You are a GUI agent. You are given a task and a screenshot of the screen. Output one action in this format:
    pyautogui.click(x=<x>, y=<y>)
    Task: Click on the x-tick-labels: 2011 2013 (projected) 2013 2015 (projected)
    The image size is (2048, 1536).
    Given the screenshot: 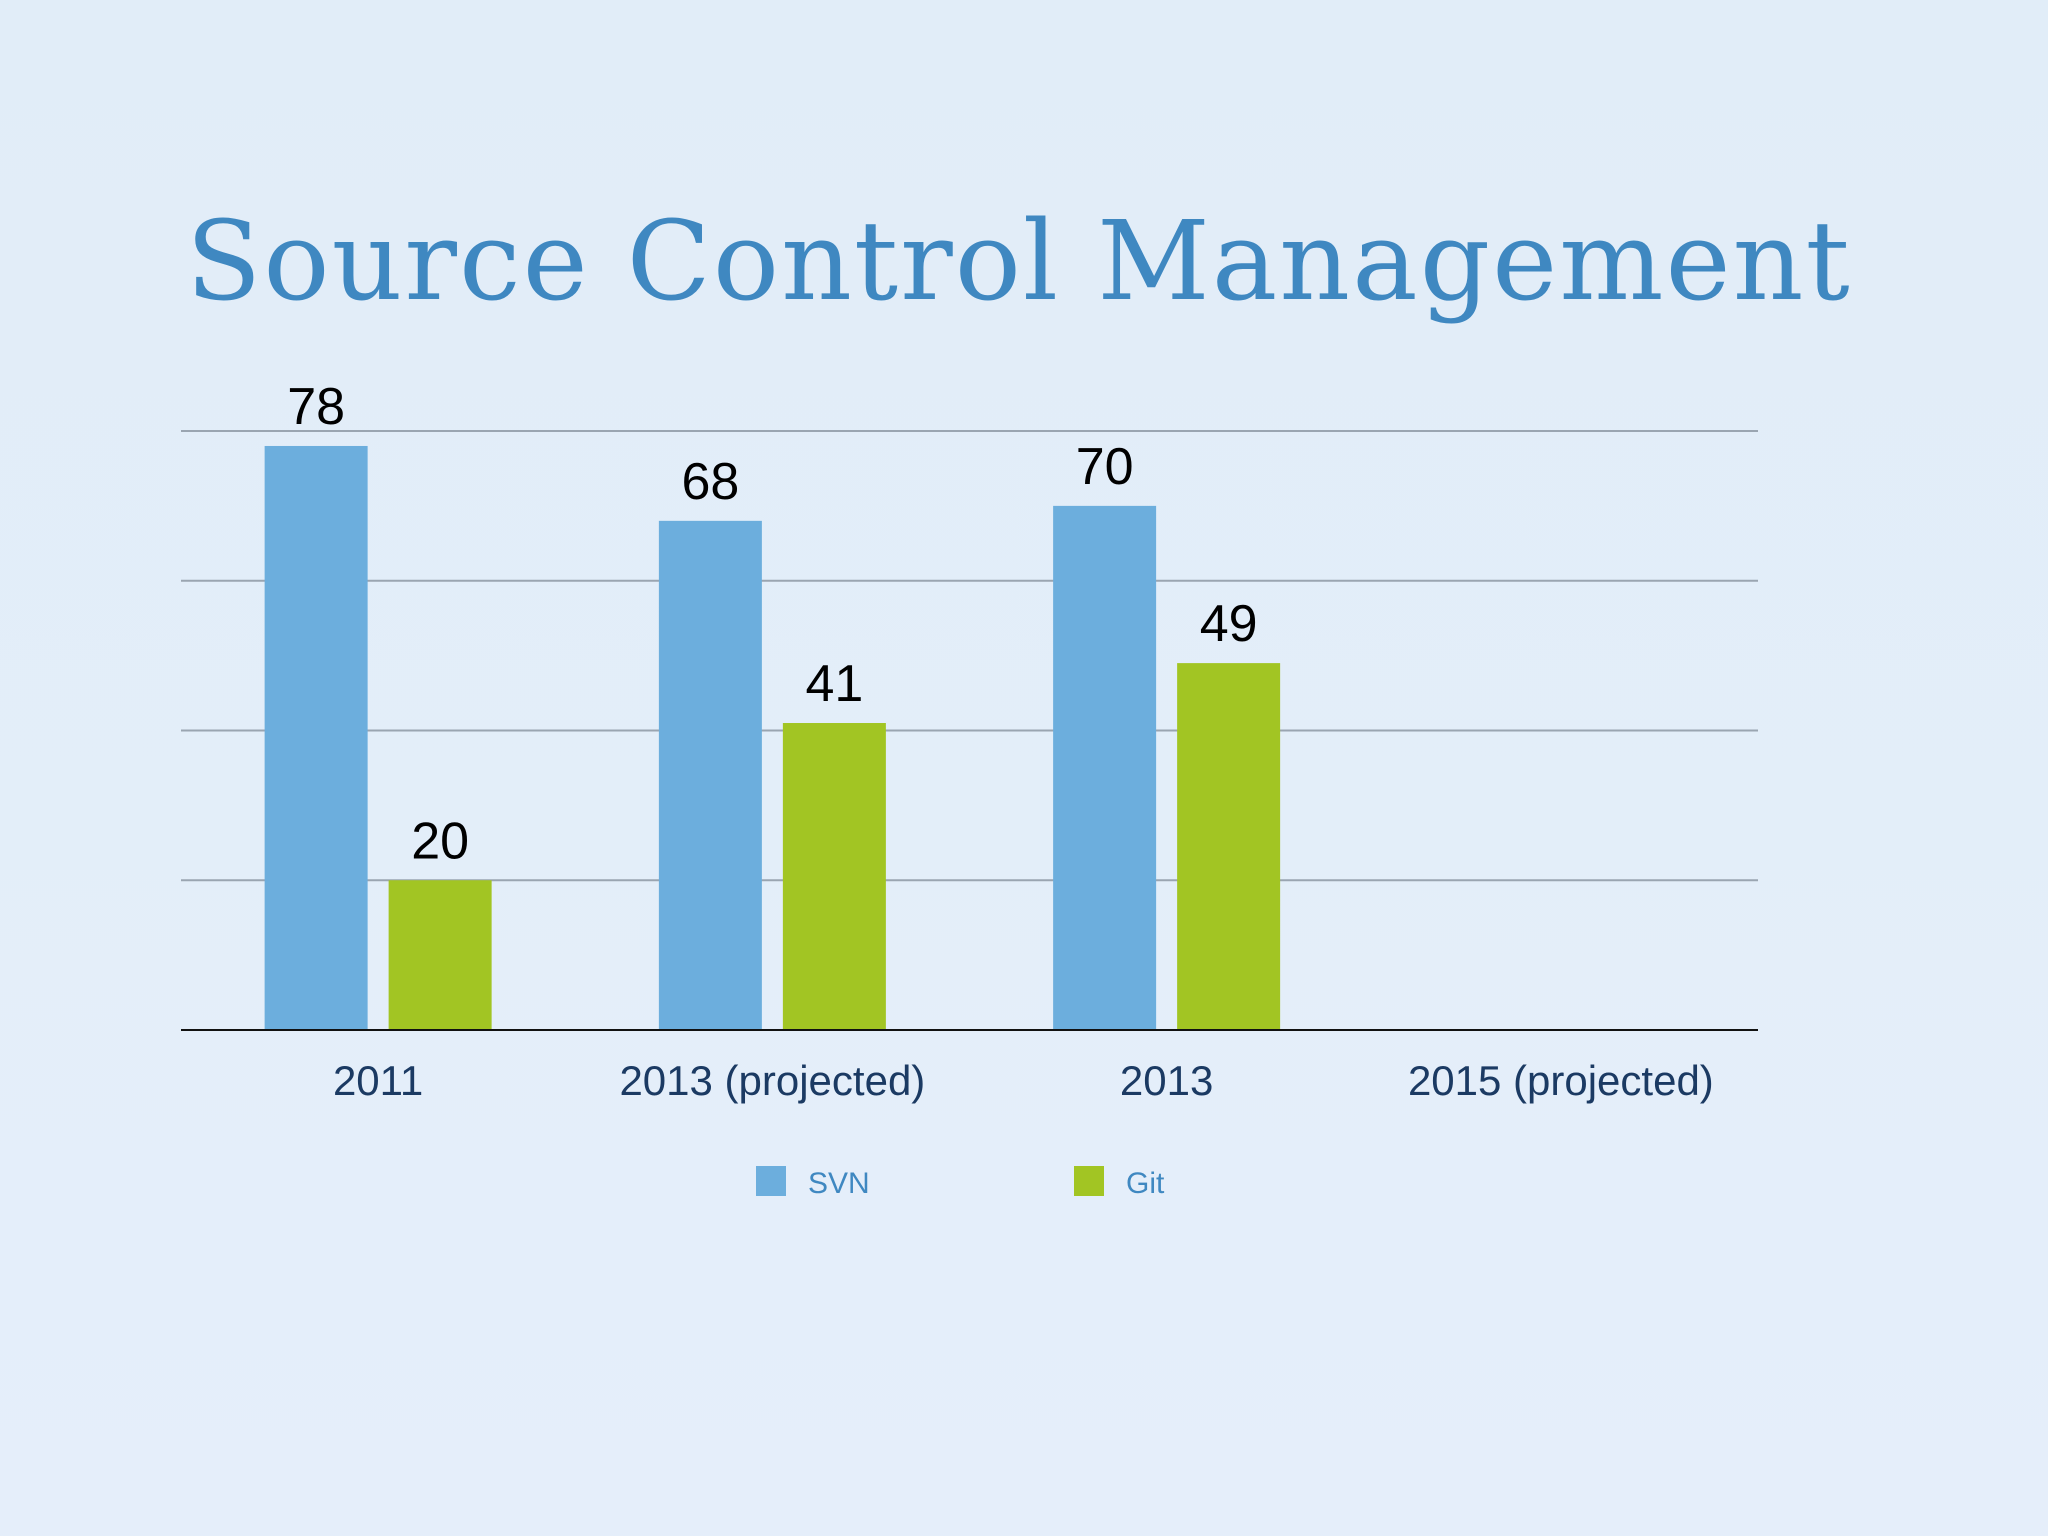 What is the action you would take?
    pyautogui.click(x=1023, y=1080)
    